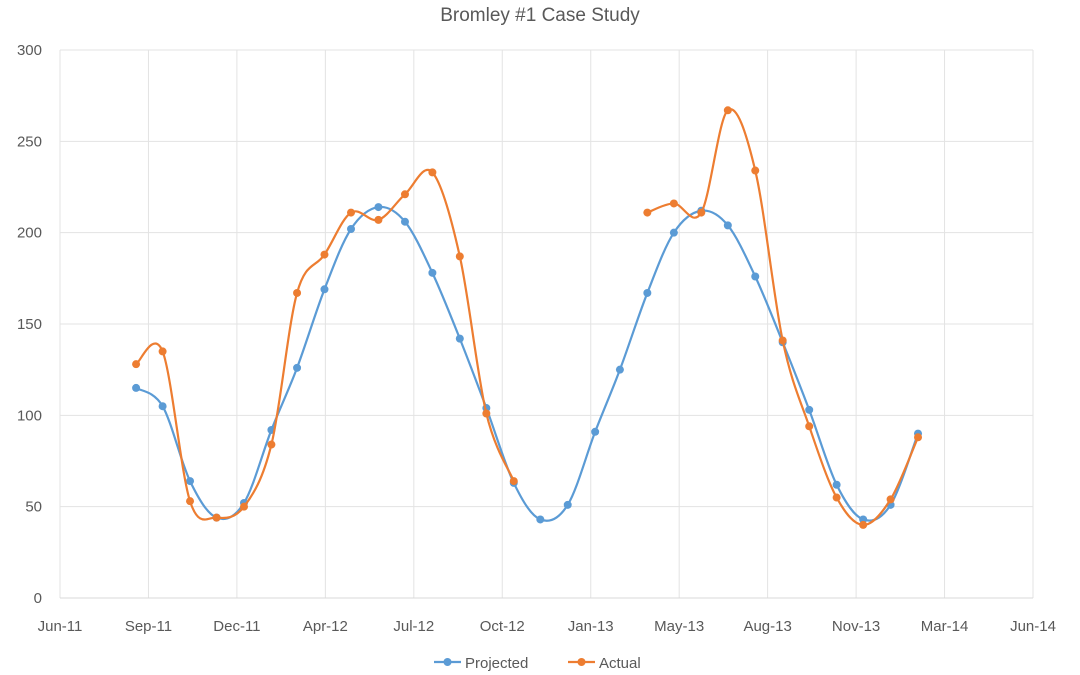  I want to click on x-tick-label: Oct-12, so click(502, 626).